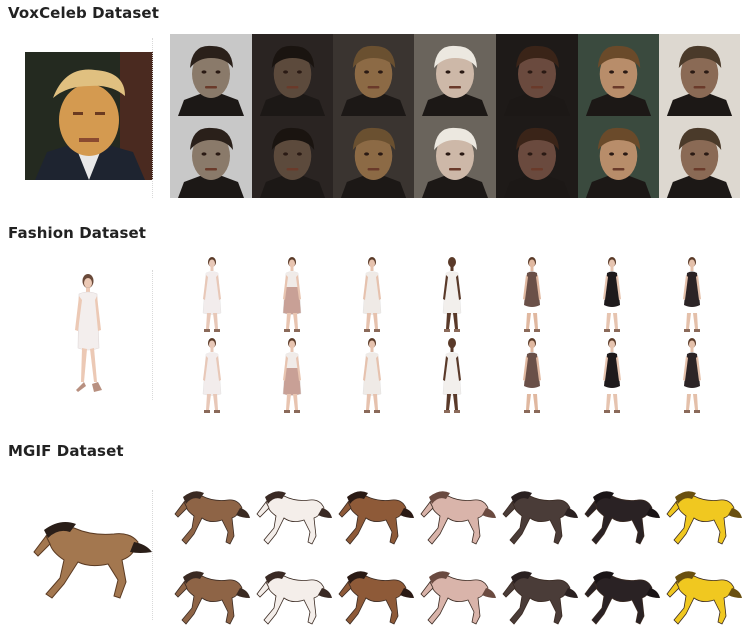 This screenshot has width=750, height=635. Describe the element at coordinates (77, 233) in the screenshot. I see `fashion-title: Fashion Dataset` at that location.